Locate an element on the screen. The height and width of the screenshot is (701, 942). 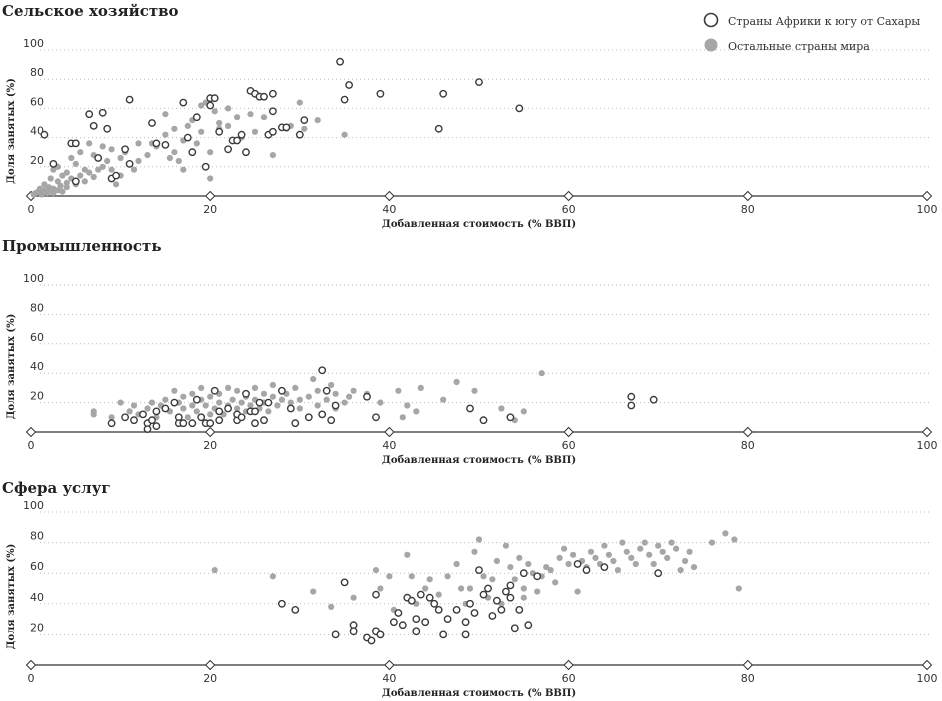
y-tick-label: 100 is located at coordinates (33, 505).